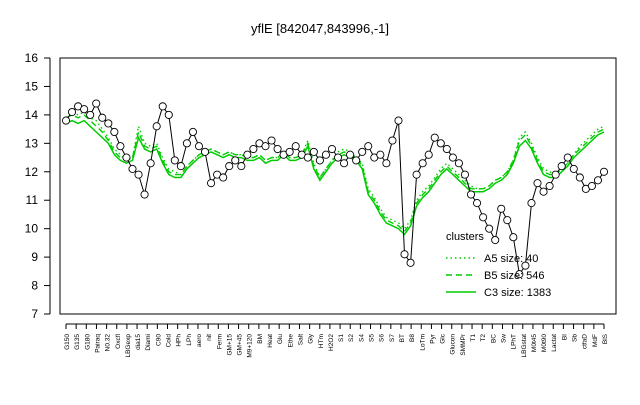  What do you see at coordinates (372, 338) in the screenshot?
I see `x-tick-label: S5` at bounding box center [372, 338].